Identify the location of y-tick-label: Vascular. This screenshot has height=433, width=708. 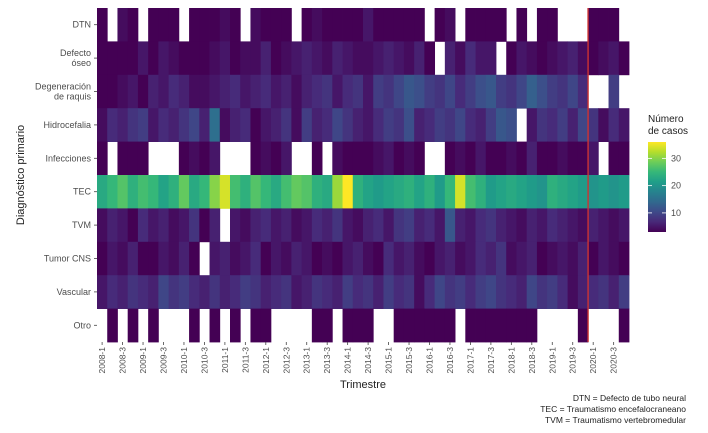
(74, 292).